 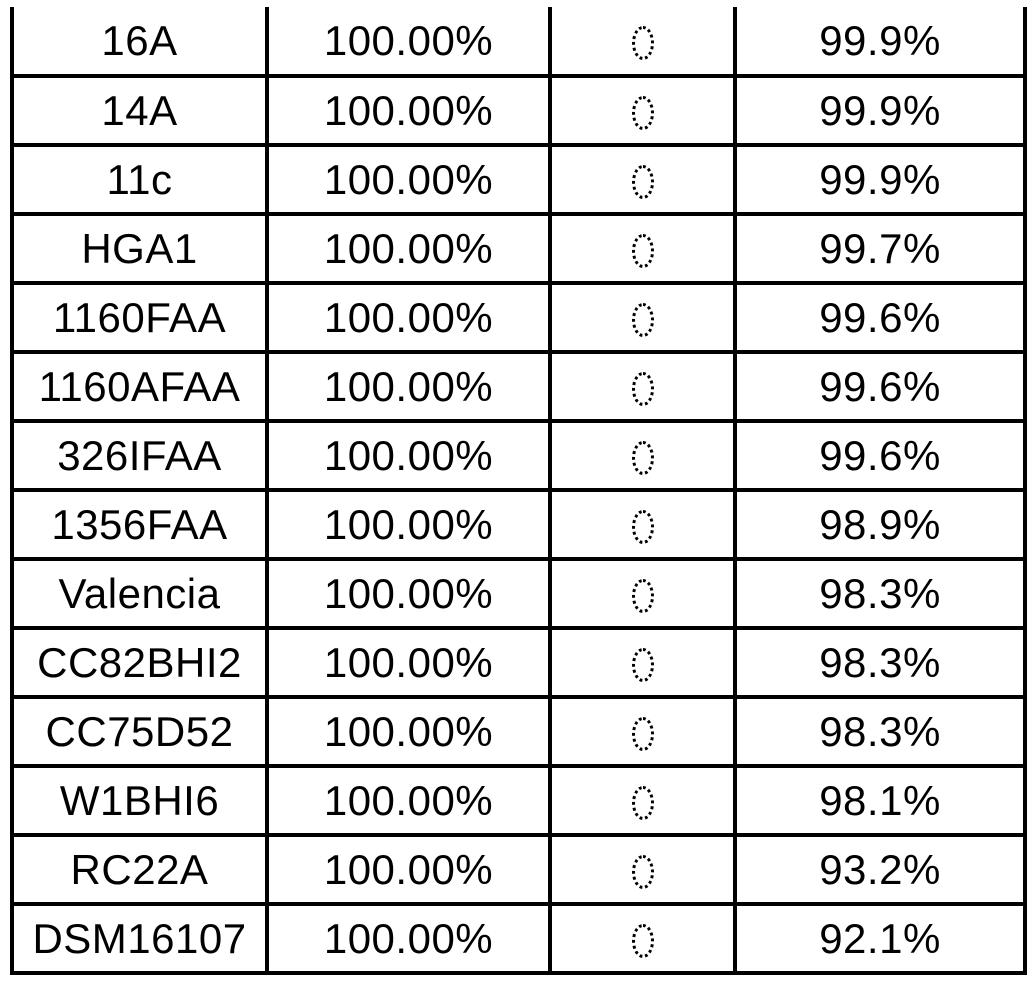 What do you see at coordinates (139, 662) in the screenshot?
I see `sample-id-cell: CC82BHI2` at bounding box center [139, 662].